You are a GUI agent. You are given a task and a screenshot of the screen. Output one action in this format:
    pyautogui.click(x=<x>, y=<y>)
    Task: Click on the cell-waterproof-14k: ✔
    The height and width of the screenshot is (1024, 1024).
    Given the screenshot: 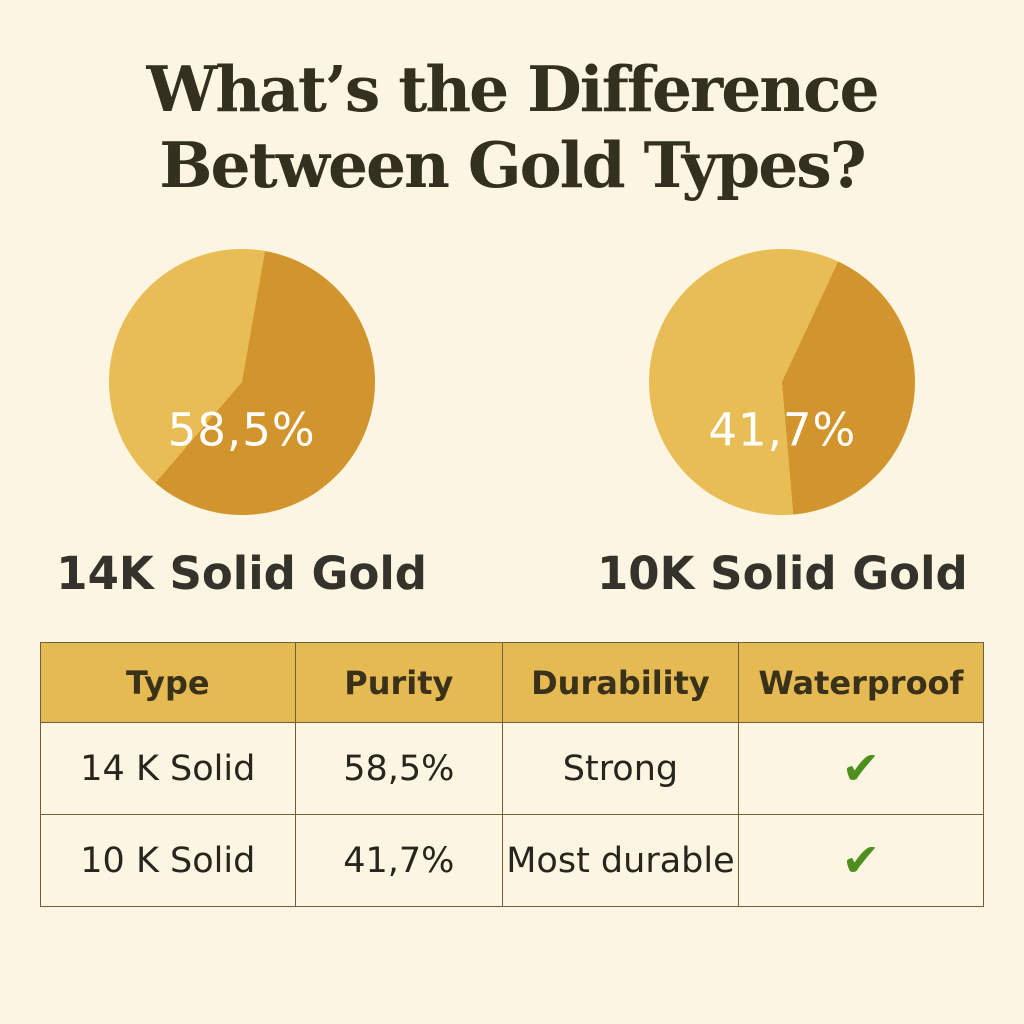 What is the action you would take?
    pyautogui.click(x=861, y=769)
    